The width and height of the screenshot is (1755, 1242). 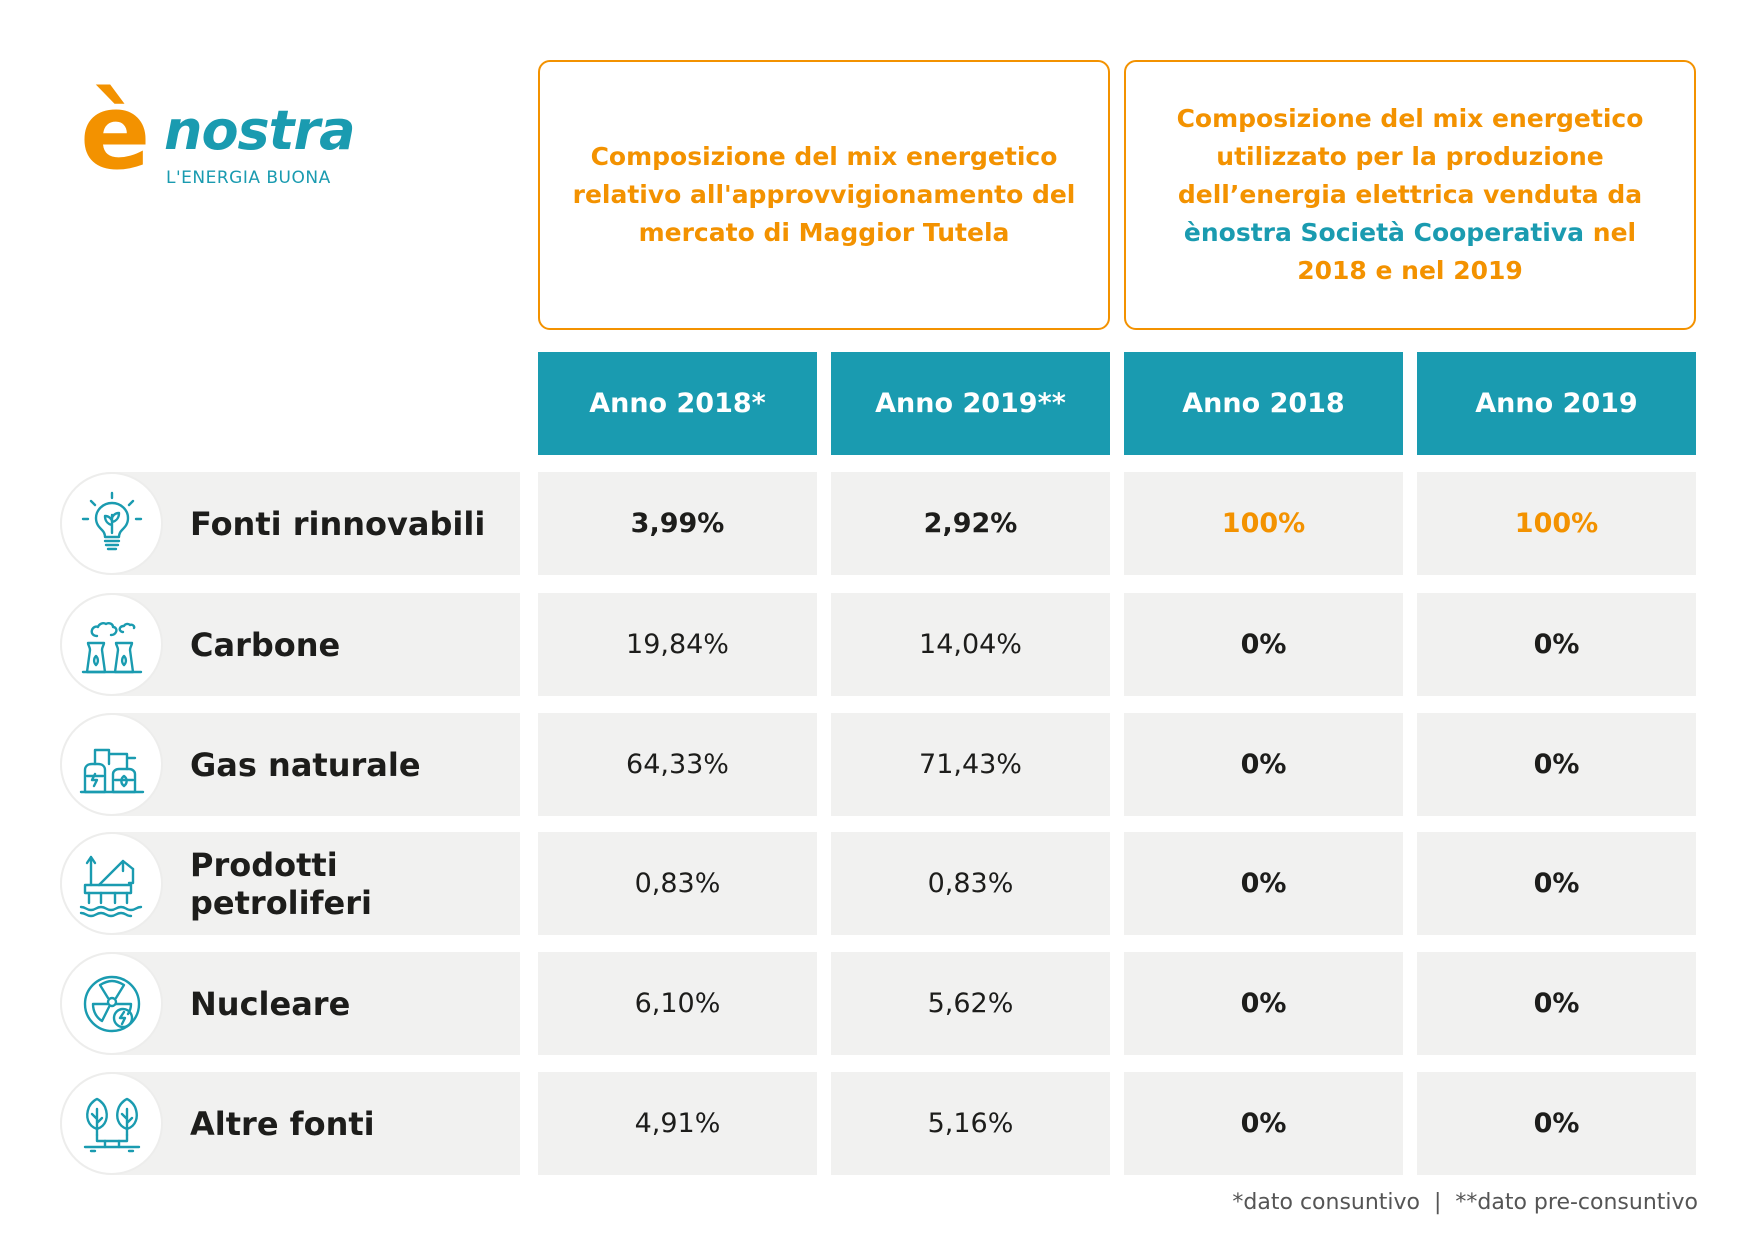 I want to click on table-row-label: Fonti rinnovabili, so click(x=290, y=523).